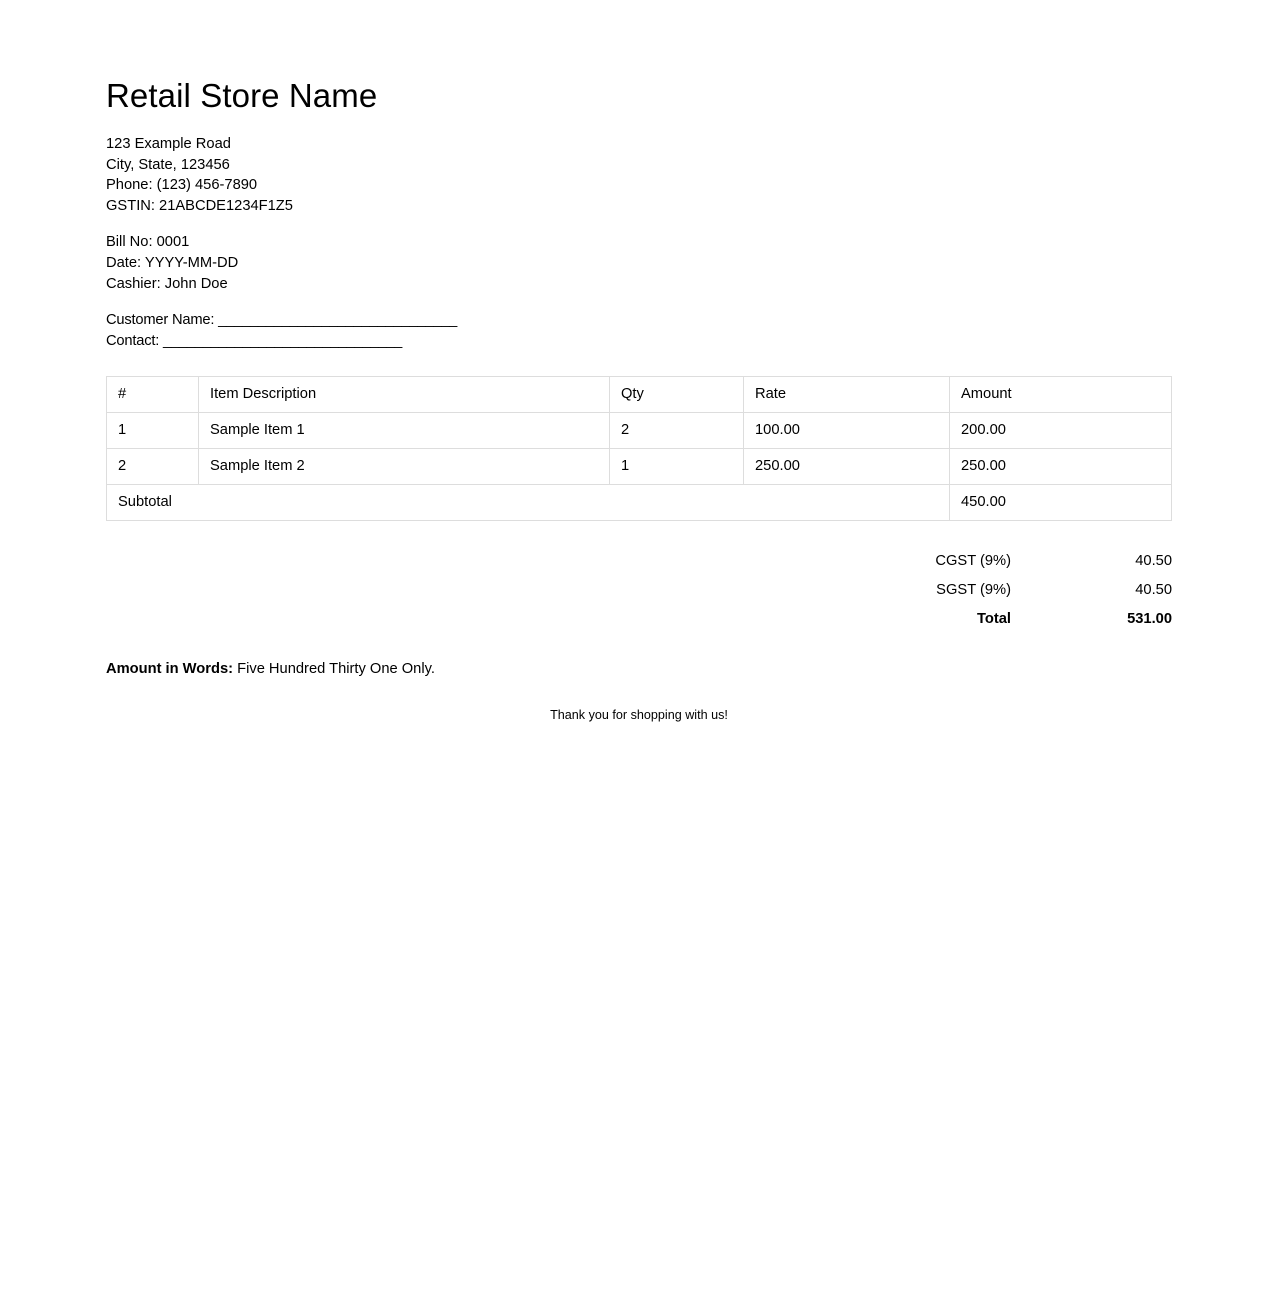 The height and width of the screenshot is (1300, 1278). I want to click on column-header-description: Item Description, so click(404, 394).